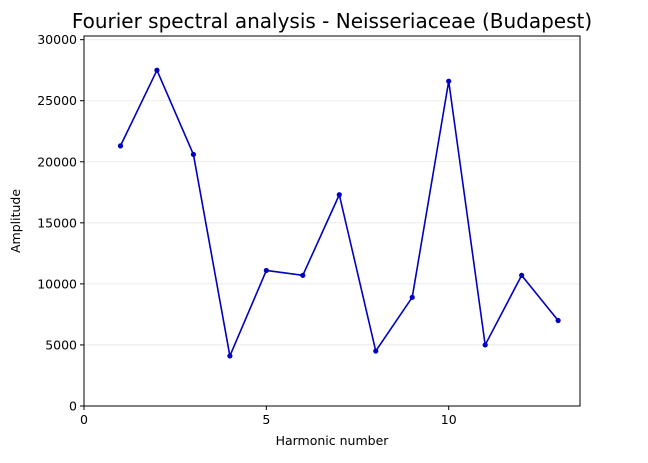 The width and height of the screenshot is (648, 463). I want to click on y-tick-label: 5000, so click(61, 344).